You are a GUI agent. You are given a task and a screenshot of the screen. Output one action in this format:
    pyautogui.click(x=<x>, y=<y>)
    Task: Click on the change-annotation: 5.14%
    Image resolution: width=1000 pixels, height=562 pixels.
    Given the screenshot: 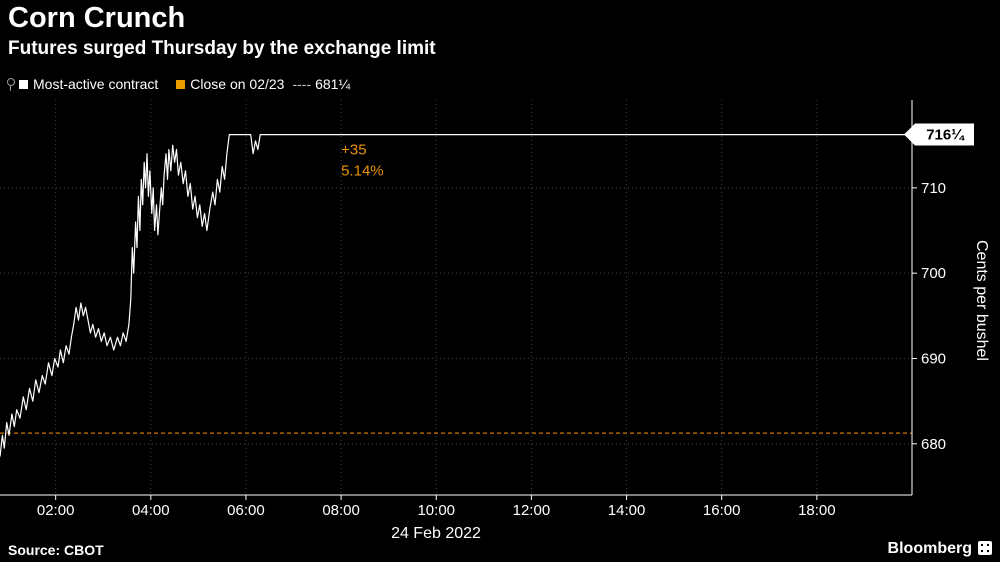 What is the action you would take?
    pyautogui.click(x=362, y=171)
    